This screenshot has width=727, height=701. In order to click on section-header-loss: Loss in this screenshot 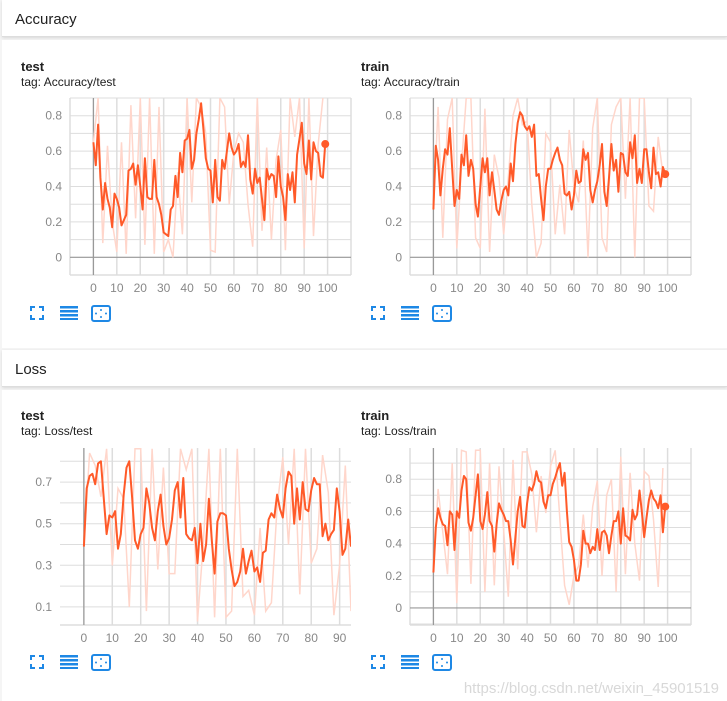, I will do `click(364, 368)`.